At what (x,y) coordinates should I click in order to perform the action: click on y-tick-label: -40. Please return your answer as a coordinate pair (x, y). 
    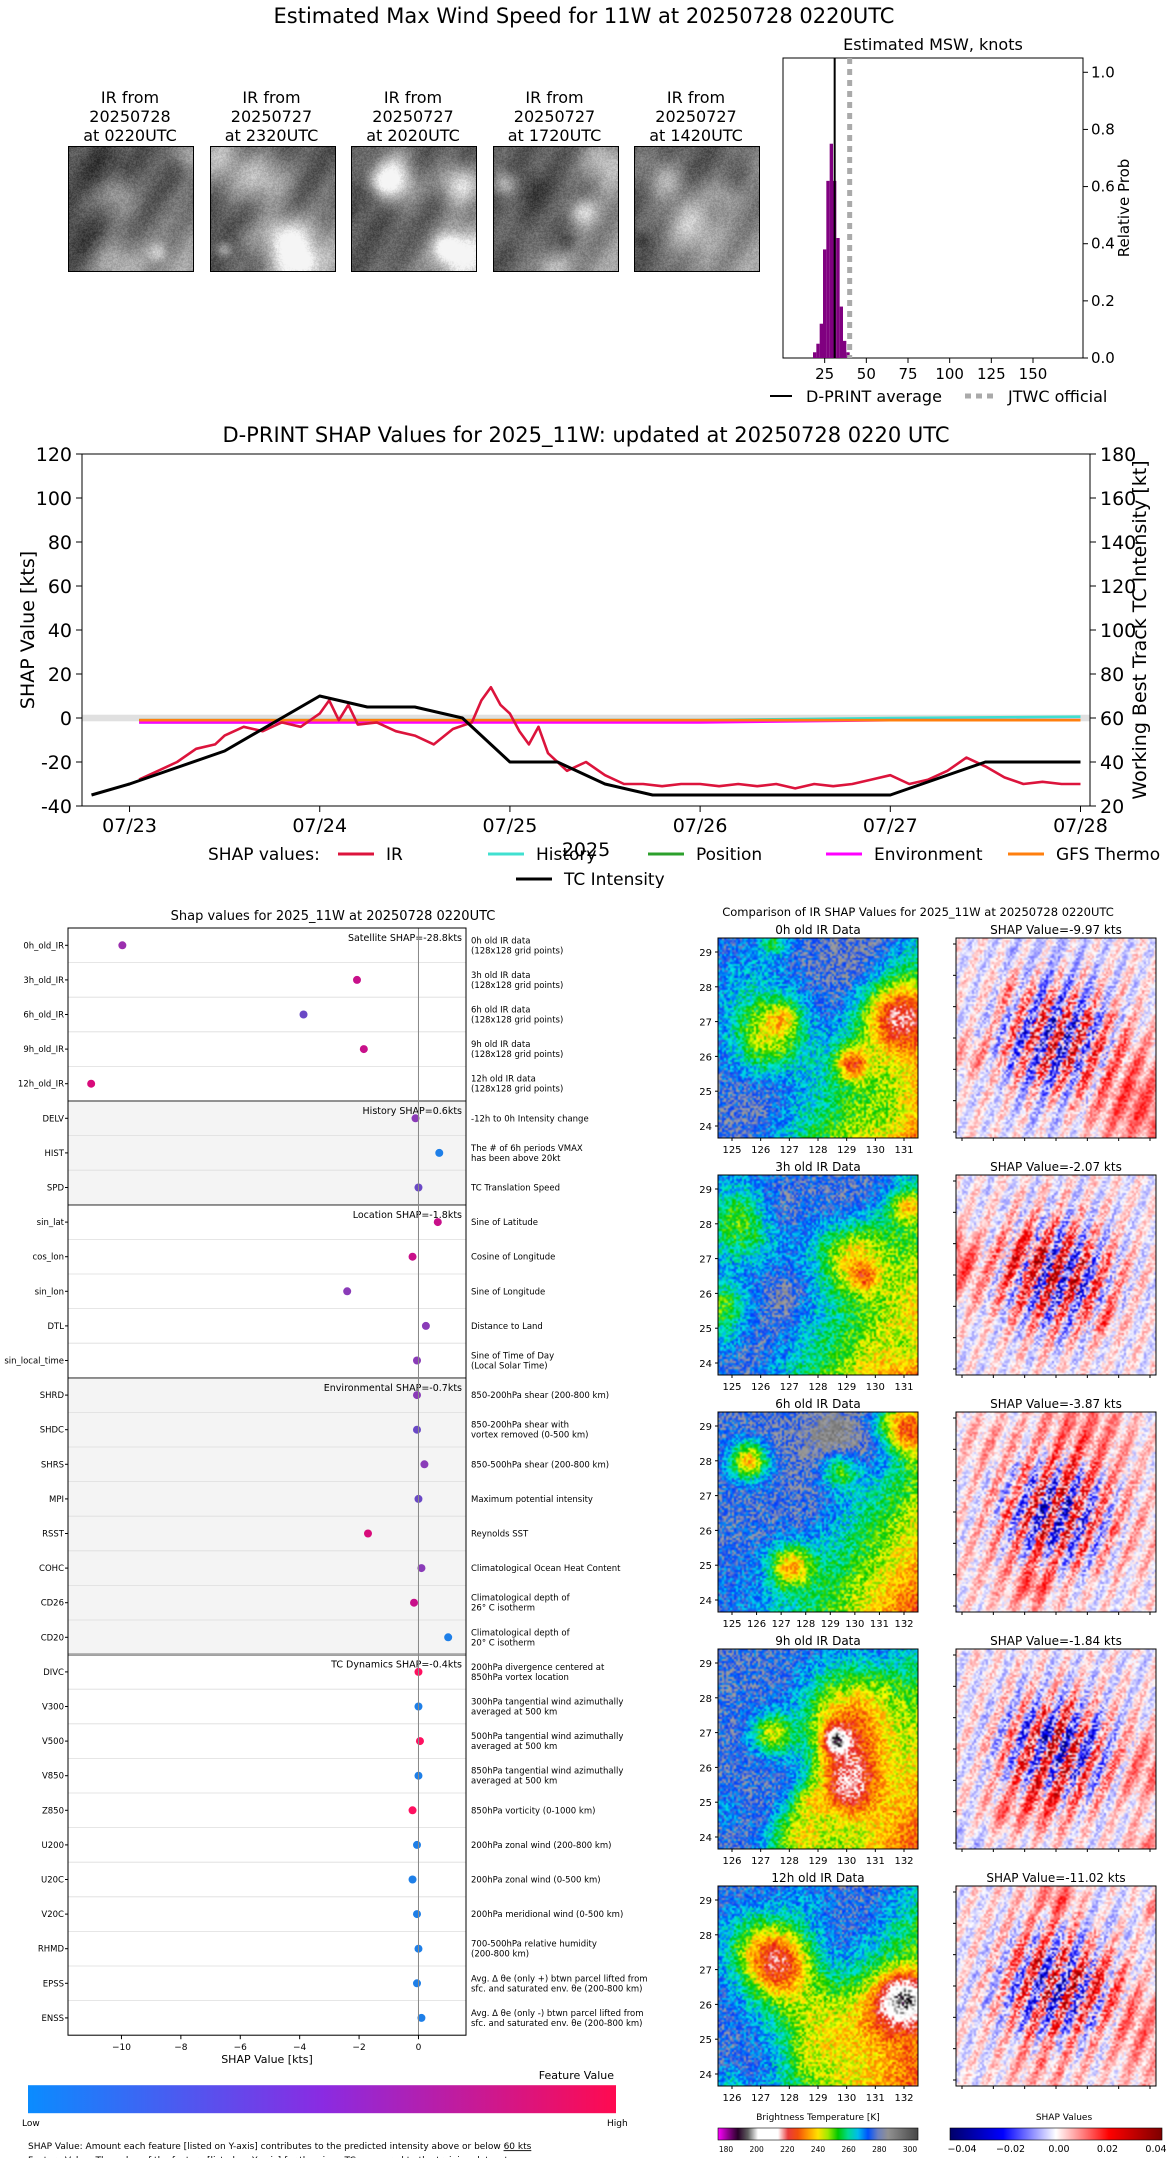
    Looking at the image, I should click on (56, 807).